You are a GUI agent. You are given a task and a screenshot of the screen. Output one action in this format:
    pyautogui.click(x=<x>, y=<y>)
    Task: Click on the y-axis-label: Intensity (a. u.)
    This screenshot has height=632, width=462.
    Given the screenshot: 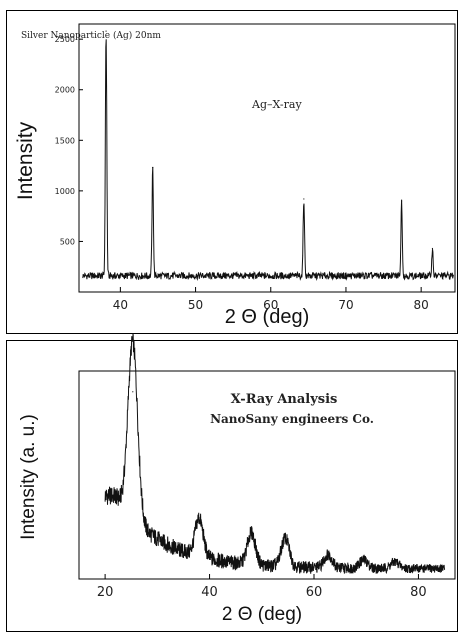 What is the action you would take?
    pyautogui.click(x=28, y=477)
    